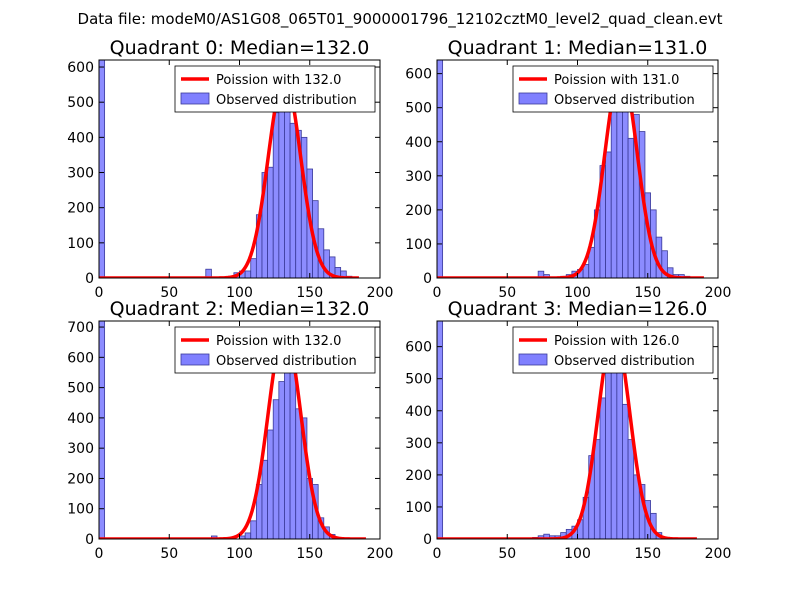 The width and height of the screenshot is (800, 600). What do you see at coordinates (578, 309) in the screenshot?
I see `subplot-title: Quadrant 3: Median=126.0` at bounding box center [578, 309].